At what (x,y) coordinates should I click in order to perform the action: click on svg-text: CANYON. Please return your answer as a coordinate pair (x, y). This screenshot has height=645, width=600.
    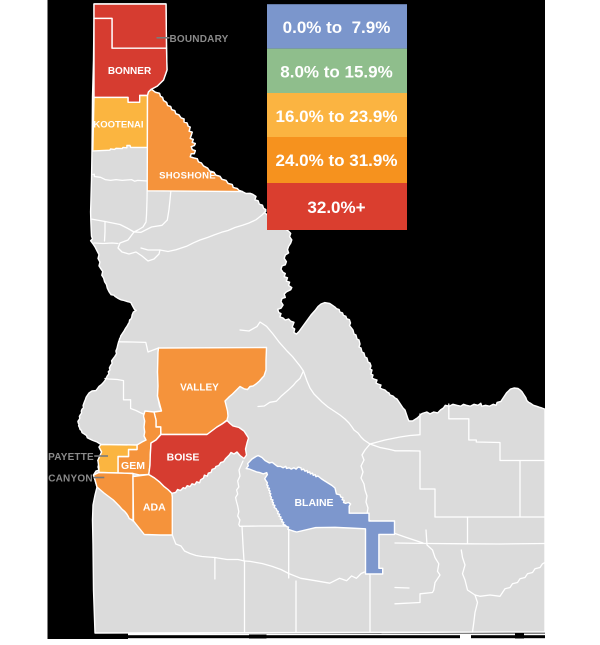
    Looking at the image, I should click on (70, 478).